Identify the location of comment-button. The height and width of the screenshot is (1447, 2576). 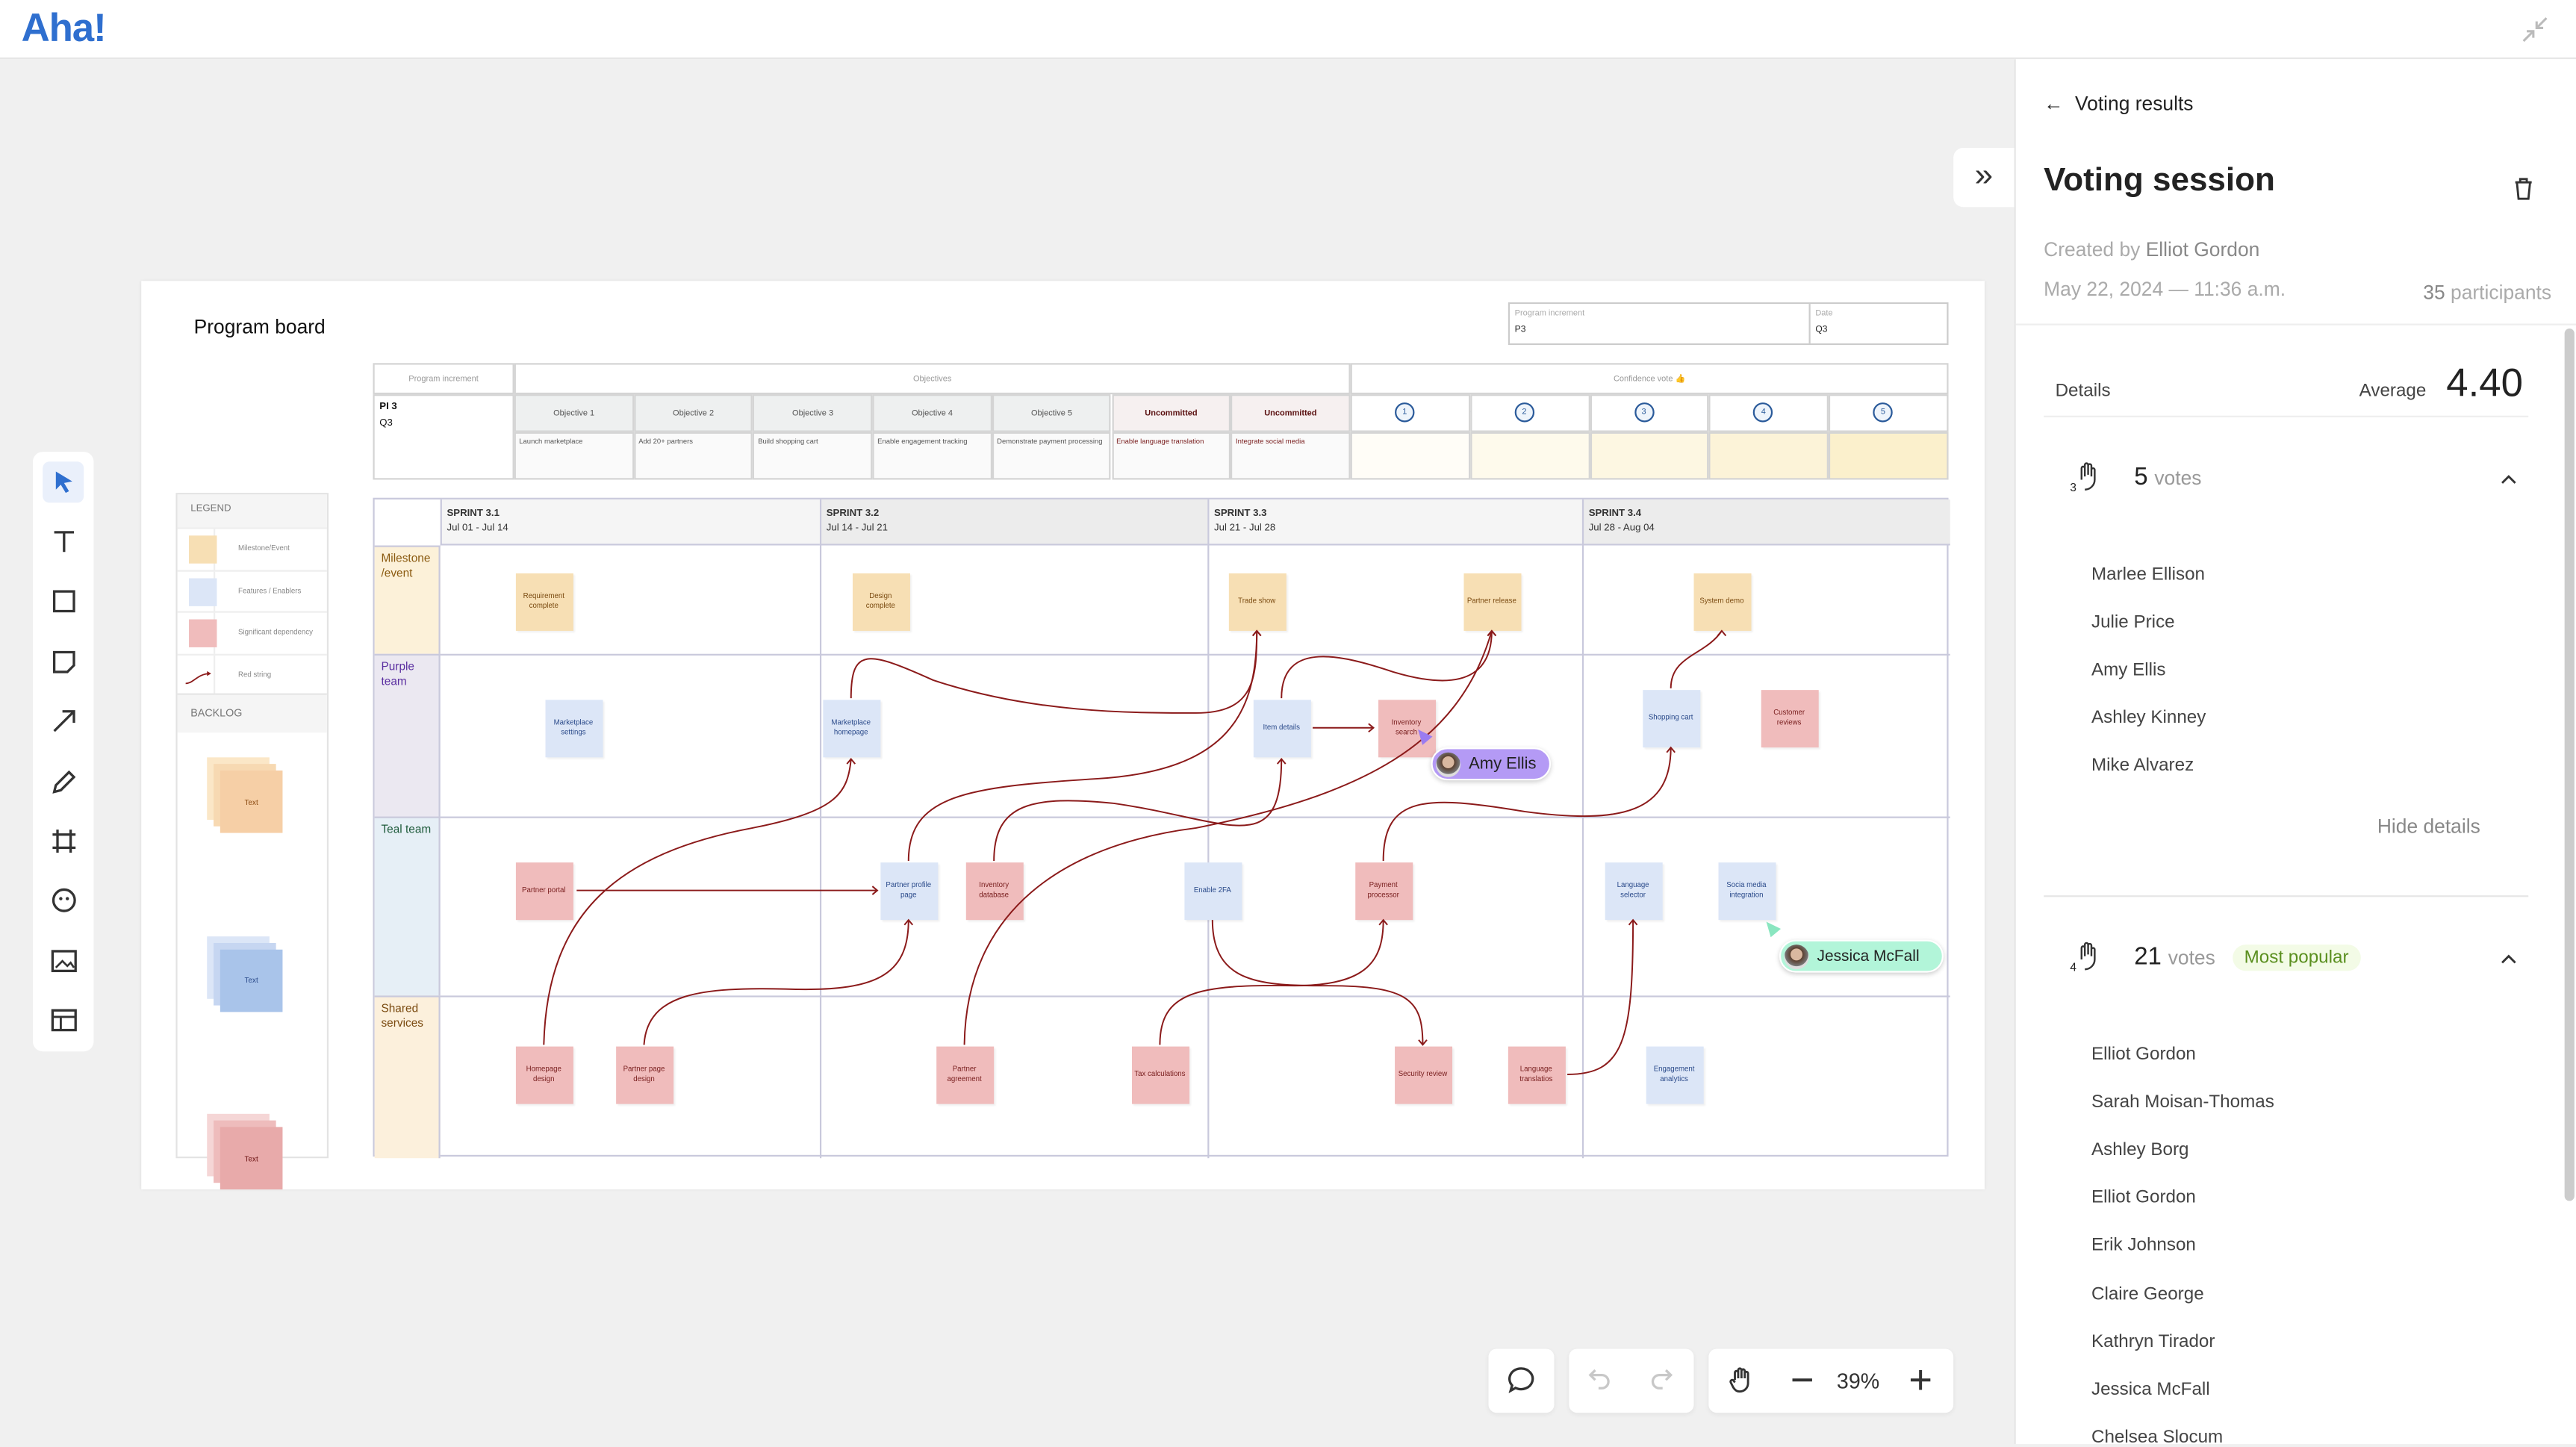
(1521, 1380).